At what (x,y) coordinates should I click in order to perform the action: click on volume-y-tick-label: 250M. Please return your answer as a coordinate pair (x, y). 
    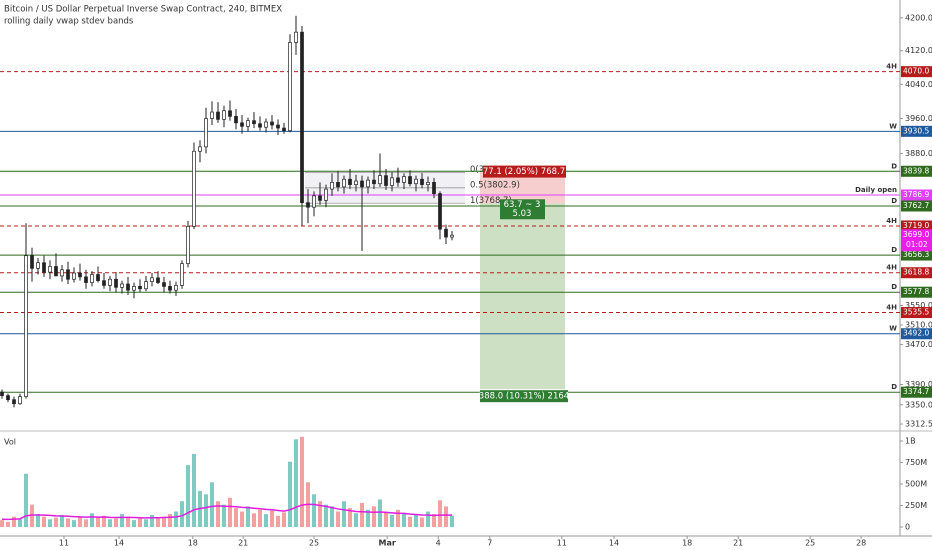
    Looking at the image, I should click on (916, 505).